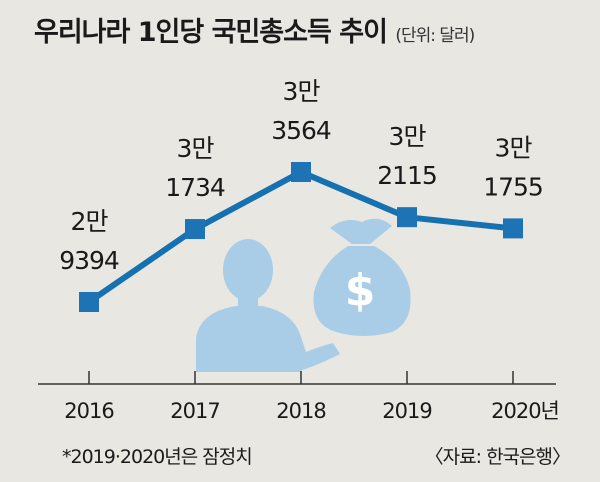 The width and height of the screenshot is (600, 482). Describe the element at coordinates (407, 175) in the screenshot. I see `data-label-line2: 2115` at that location.